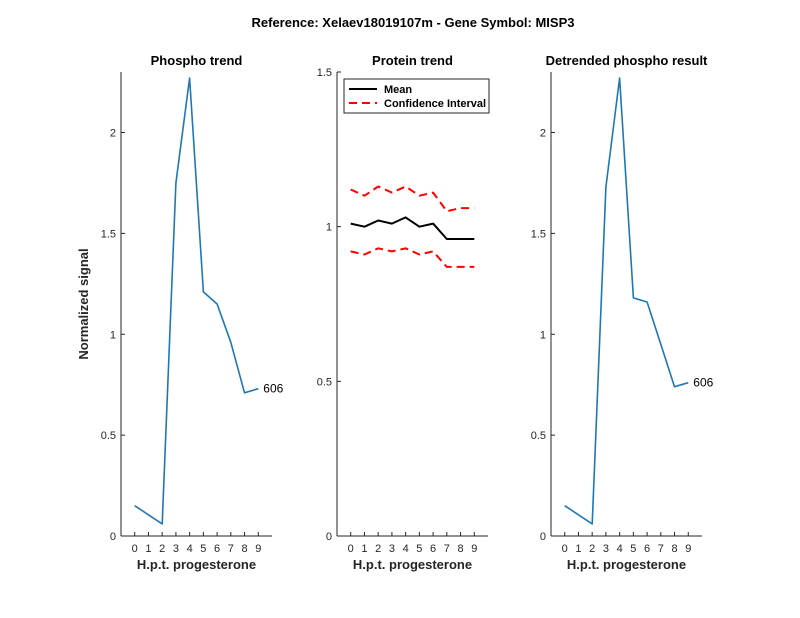 Image resolution: width=800 pixels, height=618 pixels. I want to click on phospho-title: Phospho trend, so click(197, 60).